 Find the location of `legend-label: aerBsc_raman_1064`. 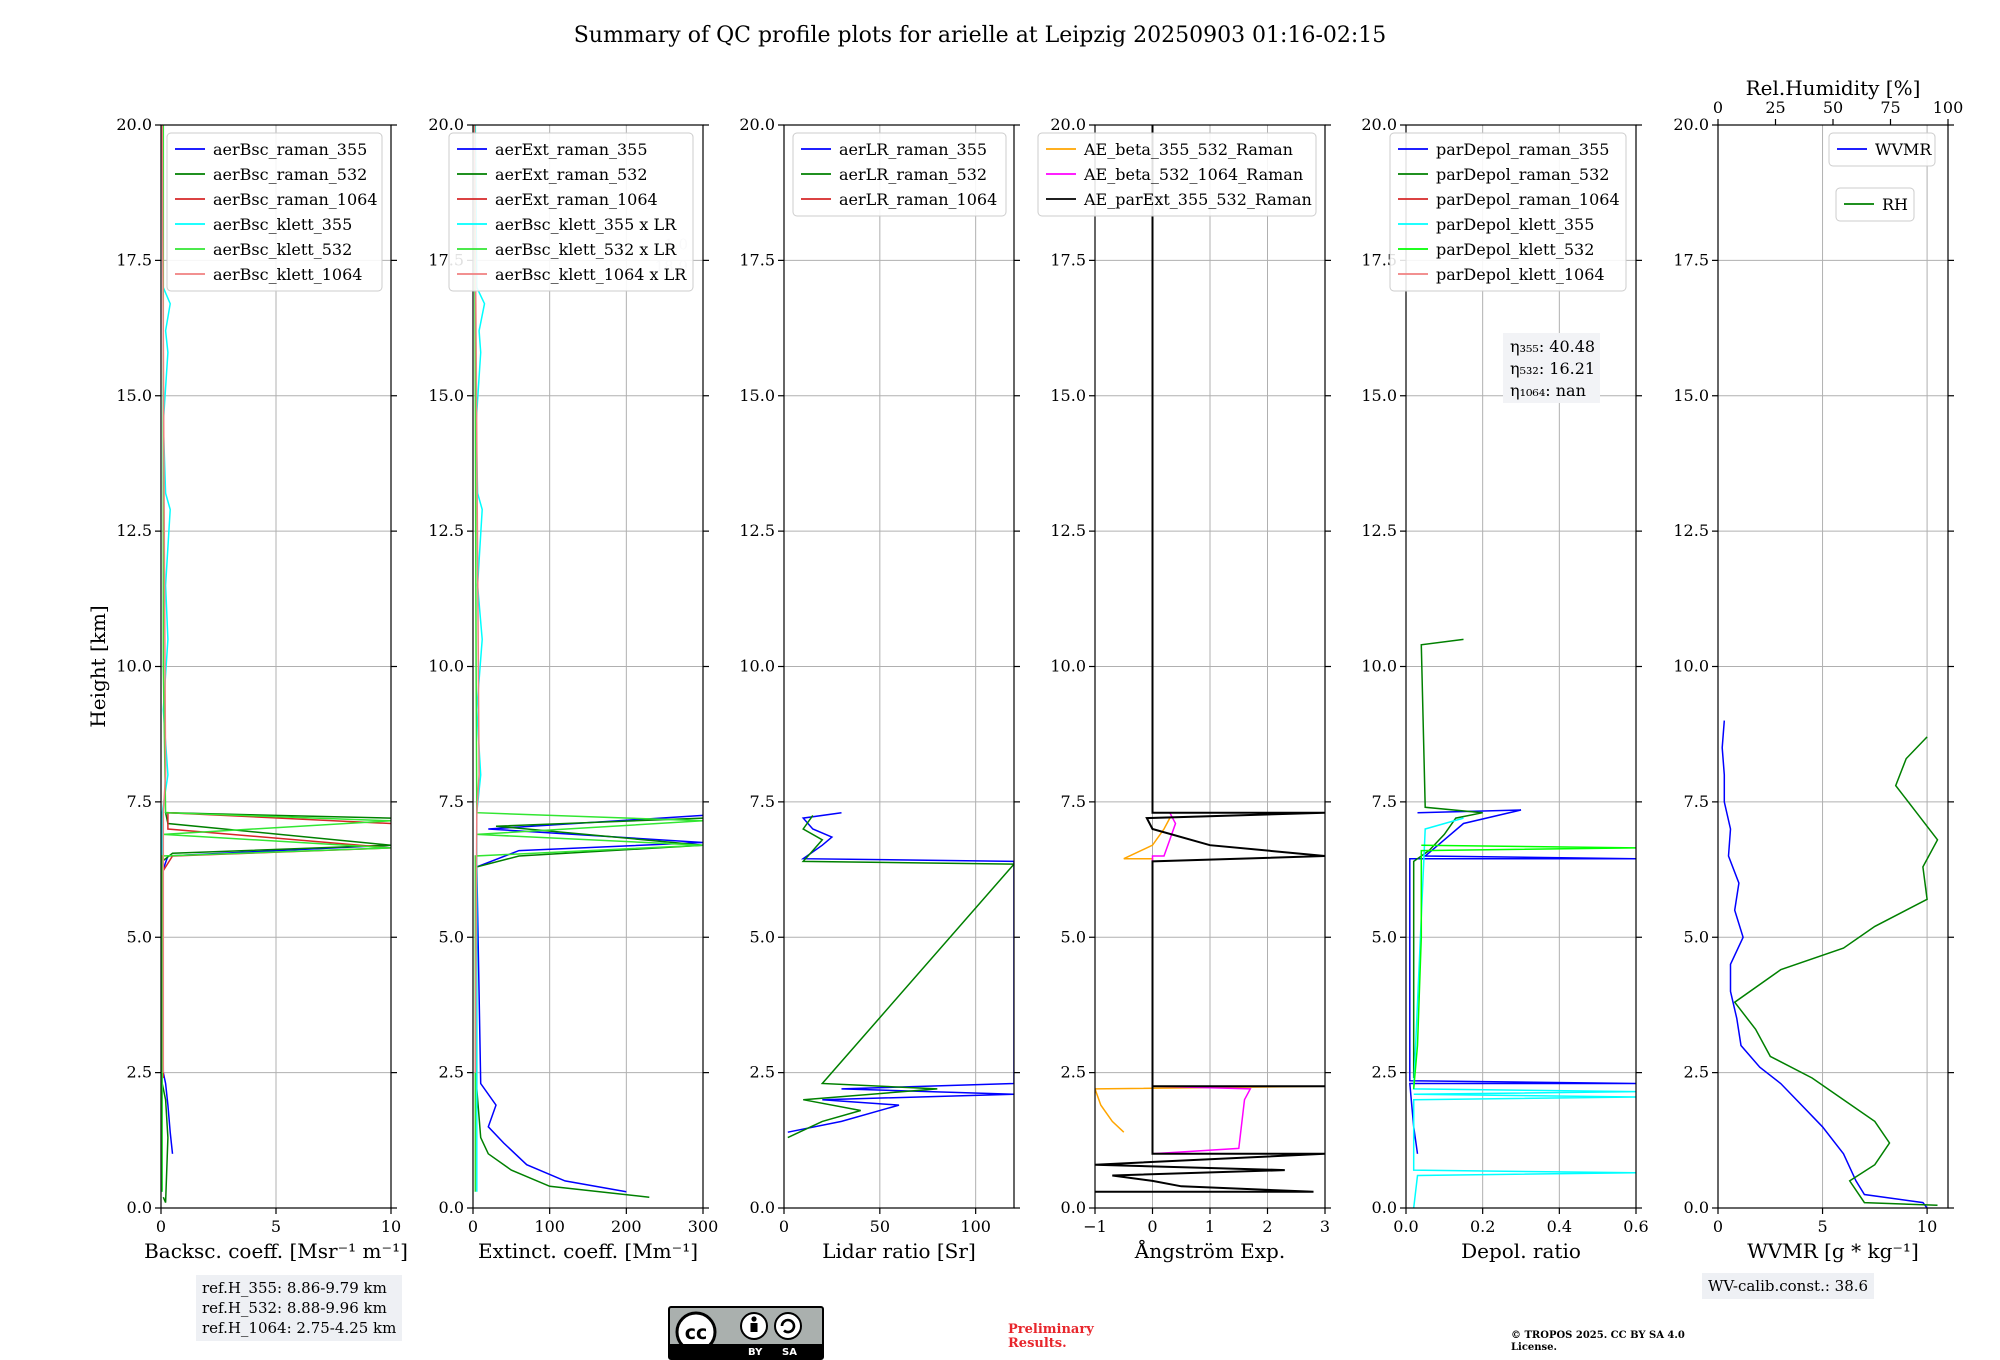

legend-label: aerBsc_raman_1064 is located at coordinates (295, 199).